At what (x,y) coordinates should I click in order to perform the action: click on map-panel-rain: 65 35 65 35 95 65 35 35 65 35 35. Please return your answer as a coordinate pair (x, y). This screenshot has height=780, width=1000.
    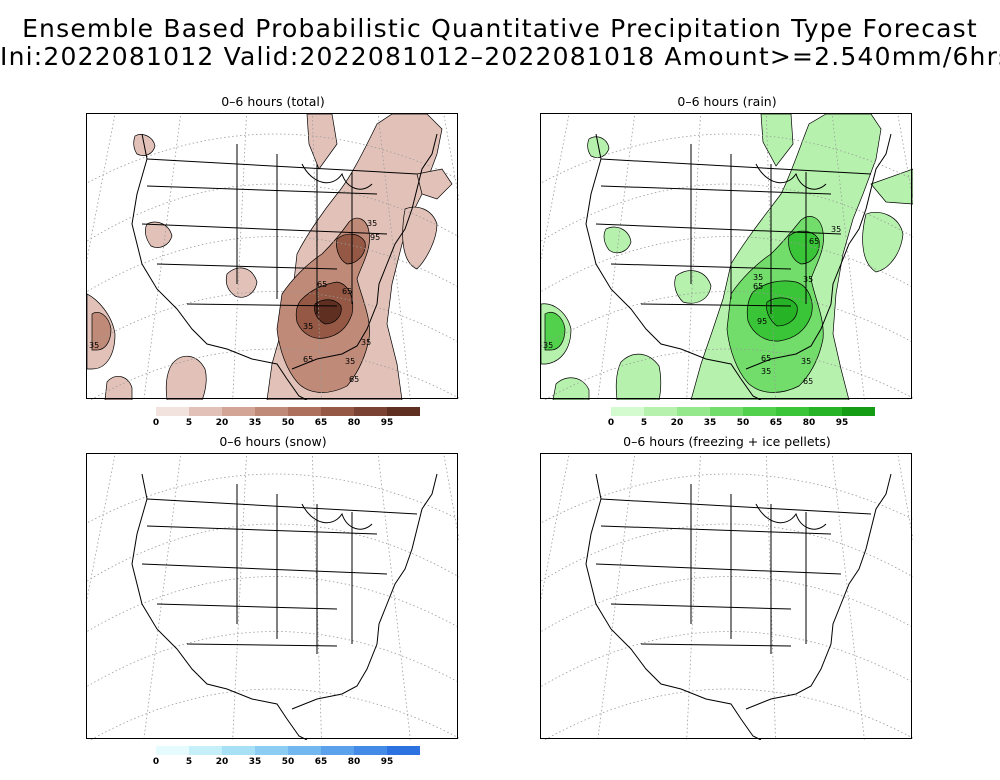
    Looking at the image, I should click on (727, 257).